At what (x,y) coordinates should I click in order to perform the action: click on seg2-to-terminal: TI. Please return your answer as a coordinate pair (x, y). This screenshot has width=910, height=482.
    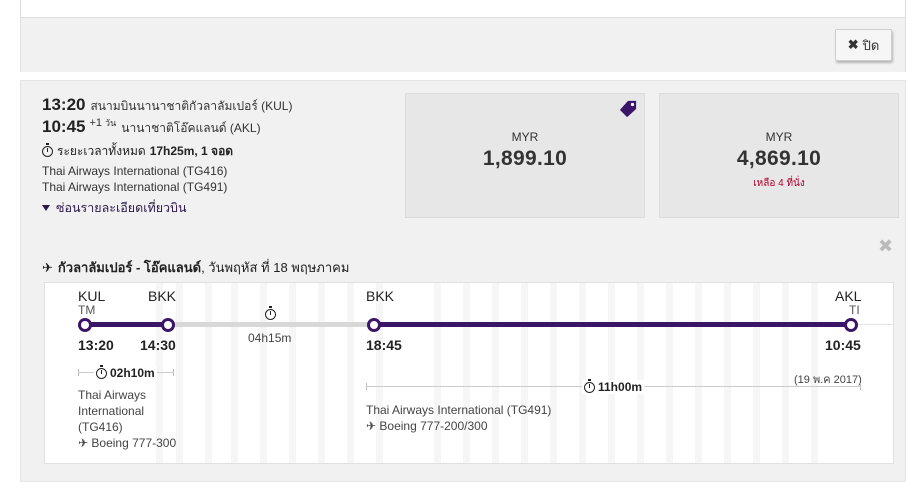
    Looking at the image, I should click on (854, 310).